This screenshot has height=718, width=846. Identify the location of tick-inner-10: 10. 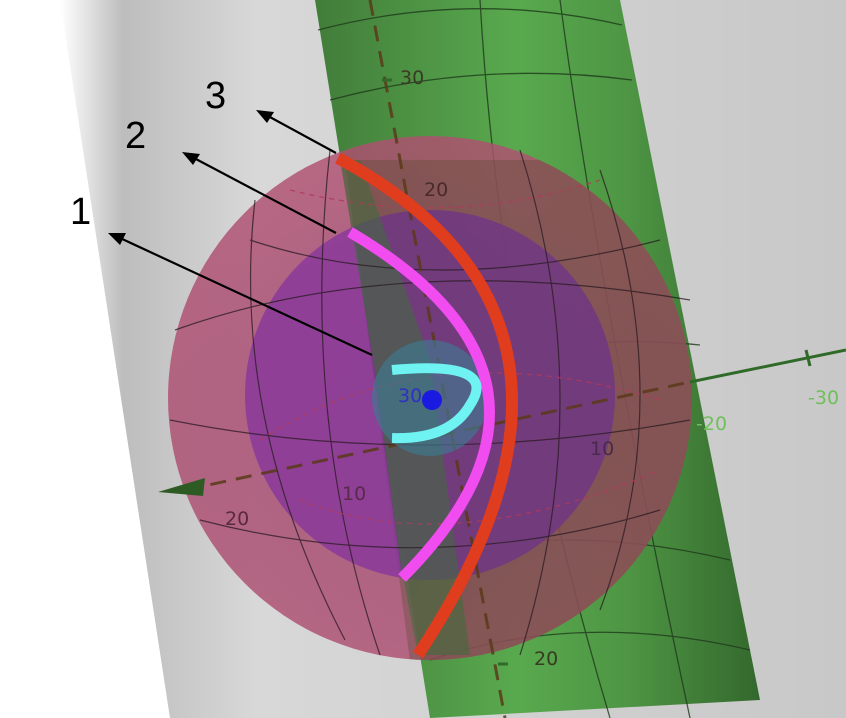
(602, 449).